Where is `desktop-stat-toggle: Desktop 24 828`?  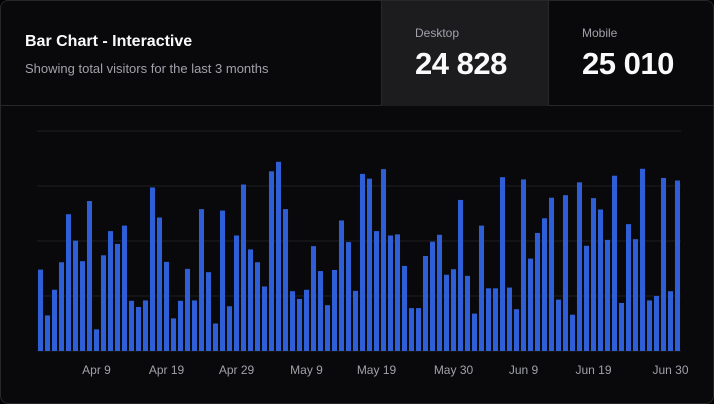 desktop-stat-toggle: Desktop 24 828 is located at coordinates (464, 53).